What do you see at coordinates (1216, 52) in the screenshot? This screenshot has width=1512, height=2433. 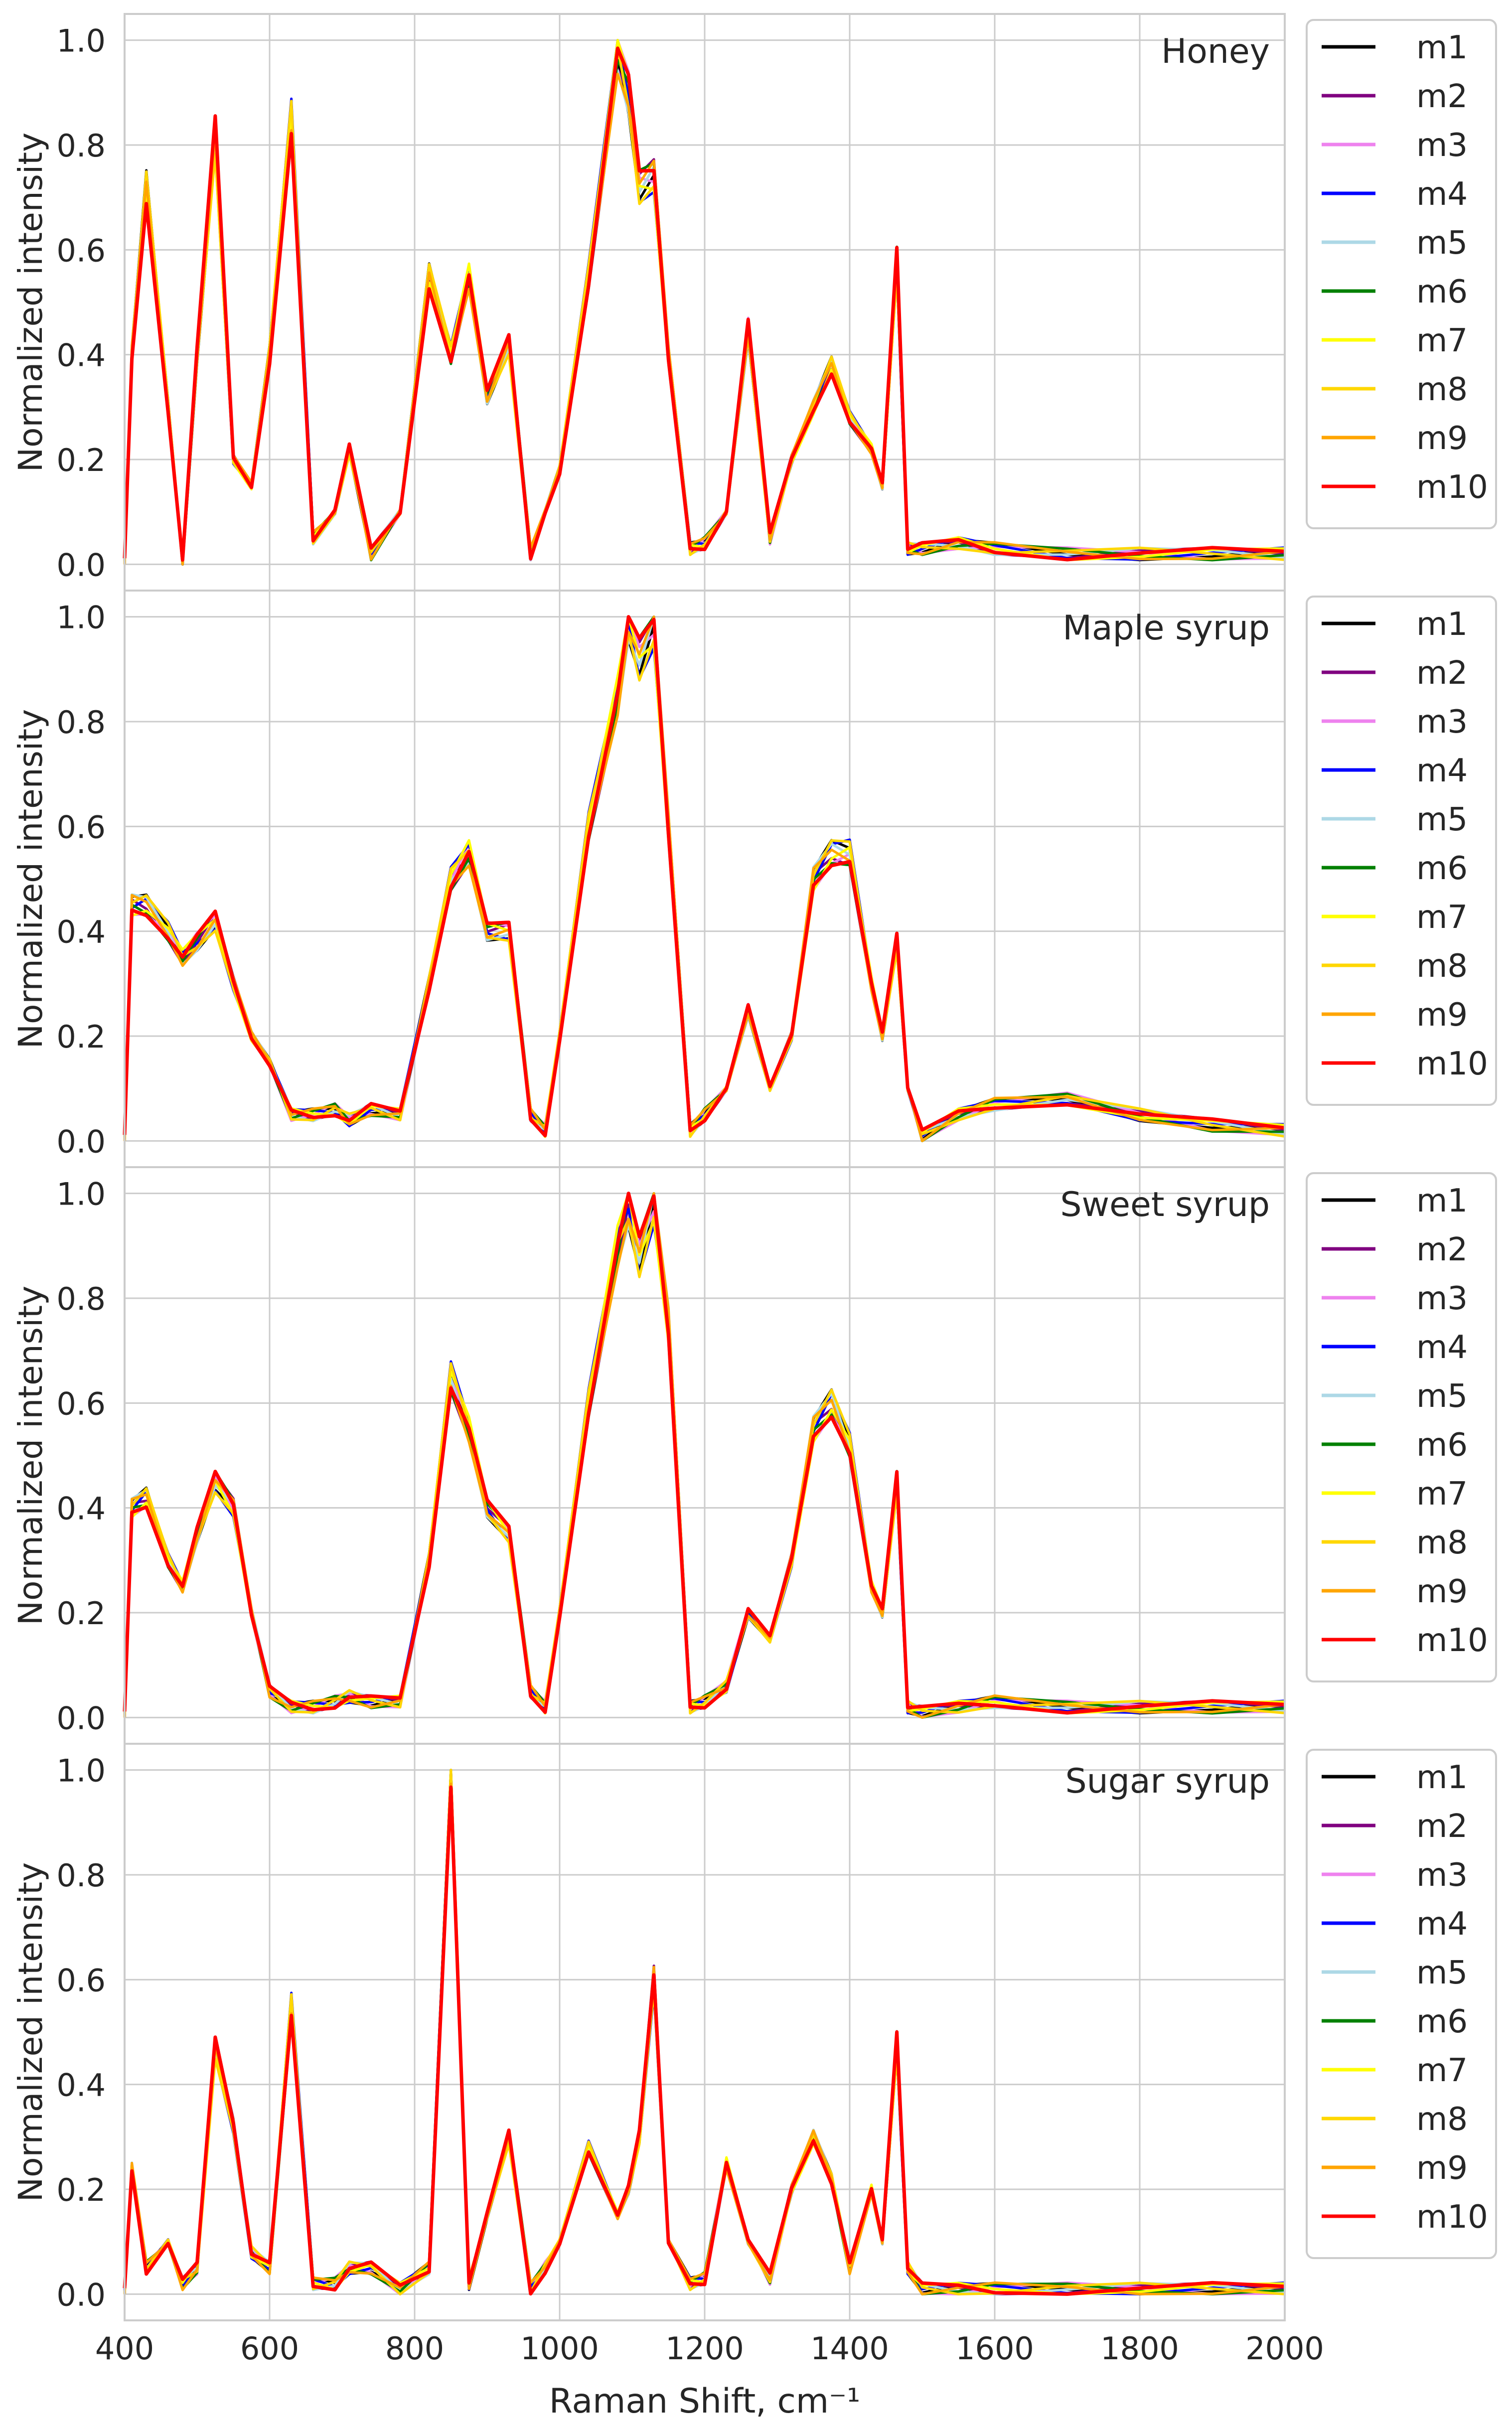 I see `panel-title: Honey` at bounding box center [1216, 52].